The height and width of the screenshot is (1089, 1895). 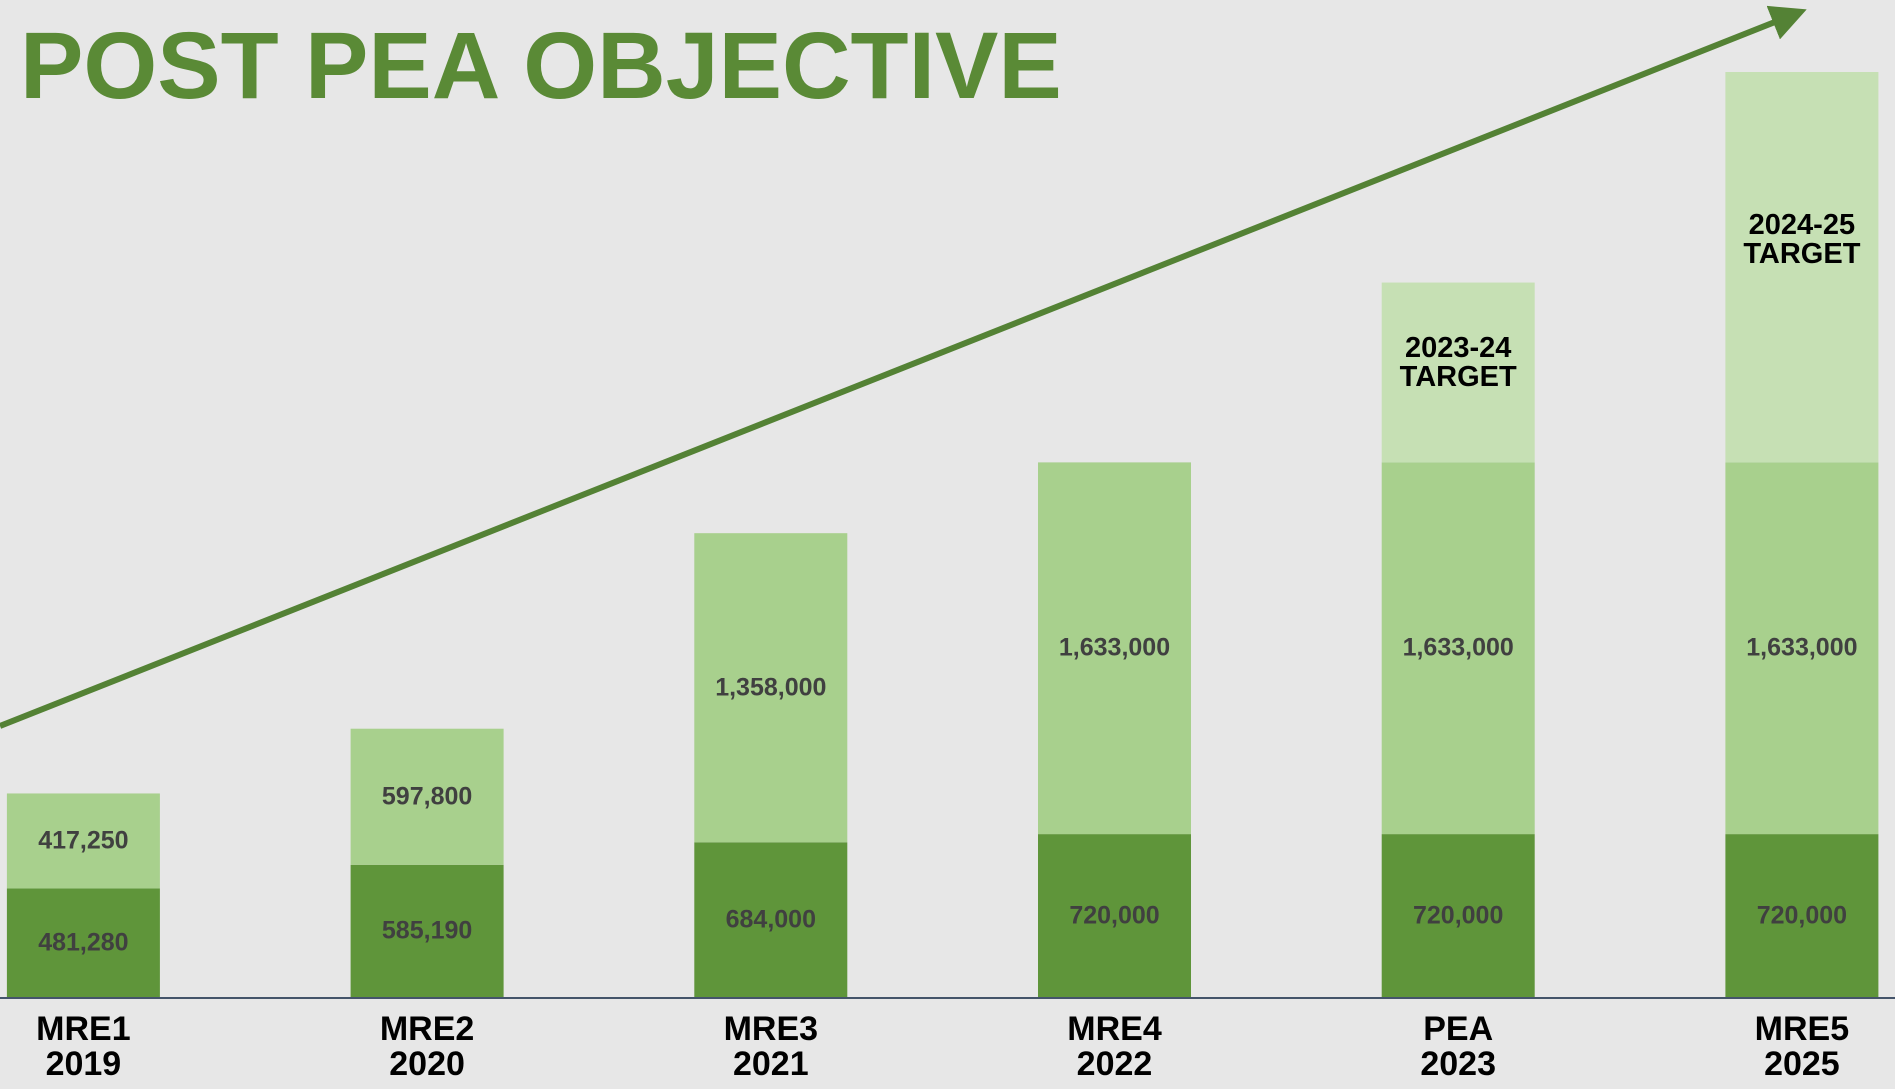 I want to click on x-tick-label: MRE1 2019, so click(x=83, y=1046).